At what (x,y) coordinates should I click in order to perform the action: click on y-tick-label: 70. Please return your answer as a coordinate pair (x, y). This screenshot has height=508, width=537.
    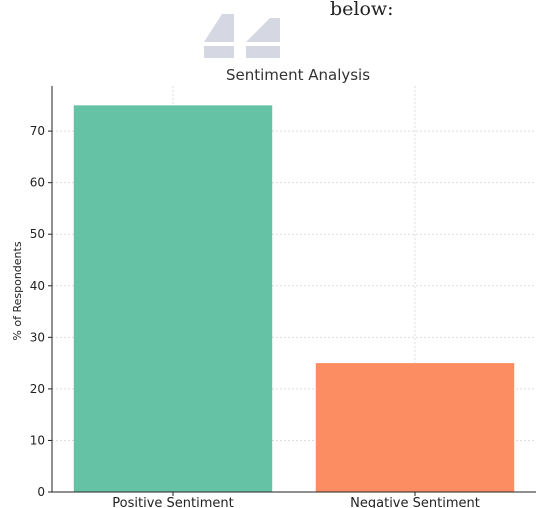
    Looking at the image, I should click on (37, 131).